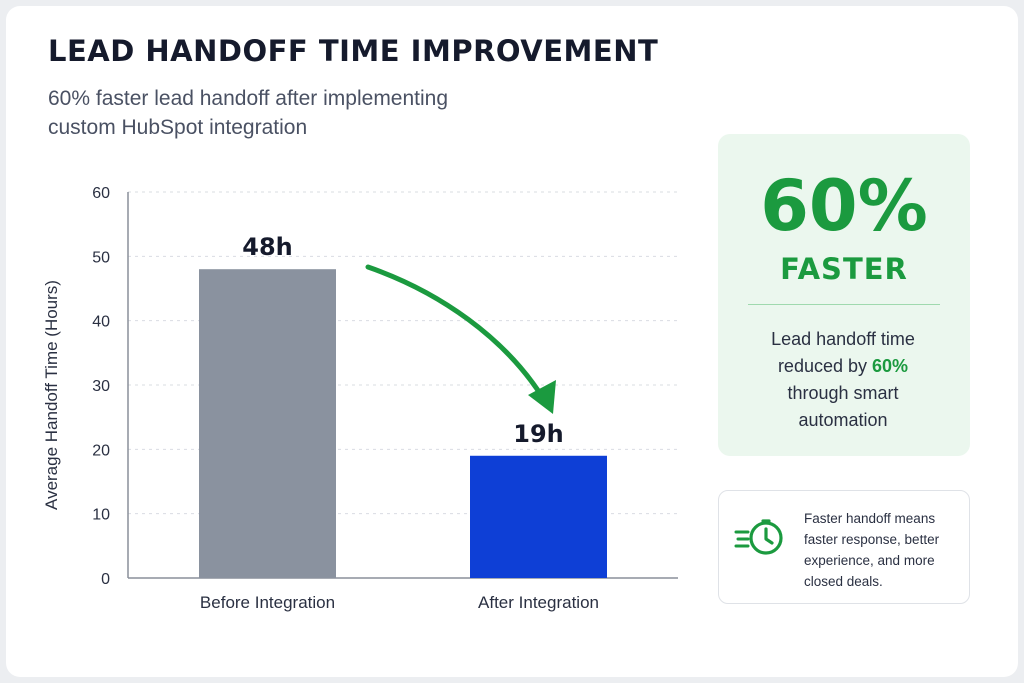 This screenshot has width=1024, height=683. I want to click on chart-data-labels: 48h 19h, so click(402, 340).